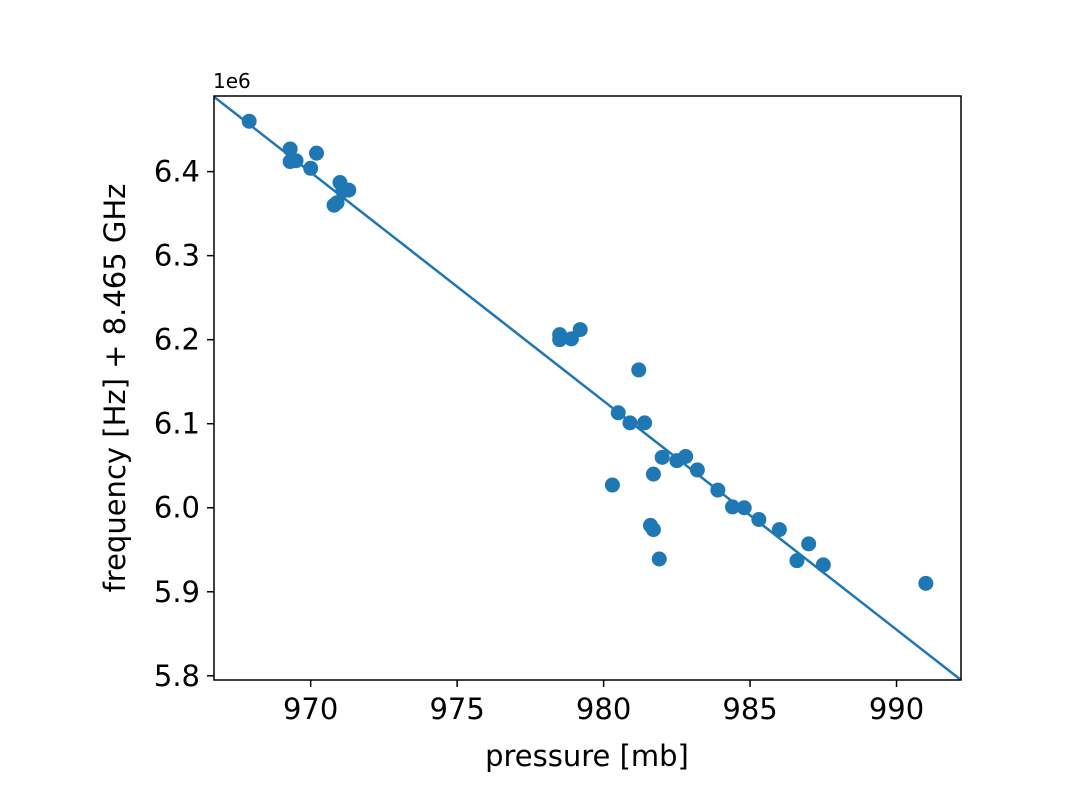 Image resolution: width=1068 pixels, height=801 pixels. Describe the element at coordinates (177, 508) in the screenshot. I see `y-tick-label: 6.0` at that location.